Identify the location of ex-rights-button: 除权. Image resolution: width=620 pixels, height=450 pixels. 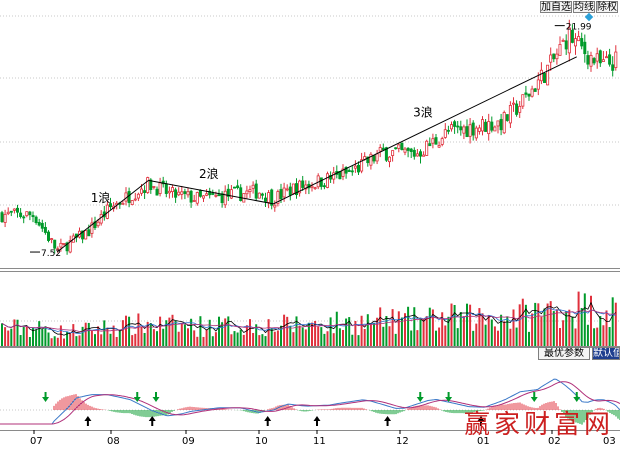
(607, 7).